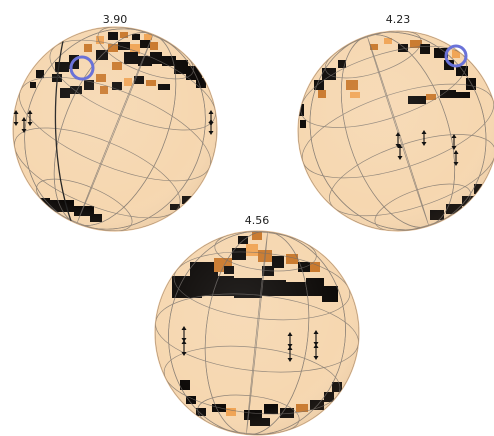  I want to click on sphere-1-label: 3.90, so click(115, 19).